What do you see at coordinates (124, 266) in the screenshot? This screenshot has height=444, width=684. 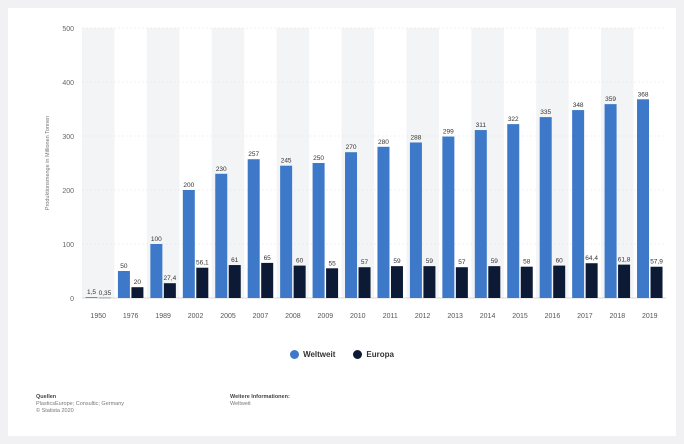 I see `data-label-weltweit: 50` at bounding box center [124, 266].